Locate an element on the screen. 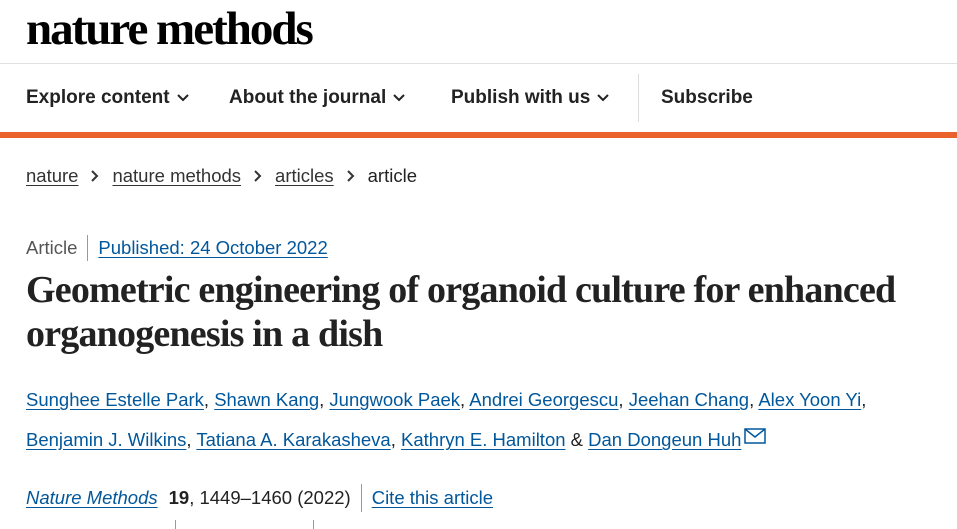  published-date: Published: 24 October 2022 is located at coordinates (213, 247).